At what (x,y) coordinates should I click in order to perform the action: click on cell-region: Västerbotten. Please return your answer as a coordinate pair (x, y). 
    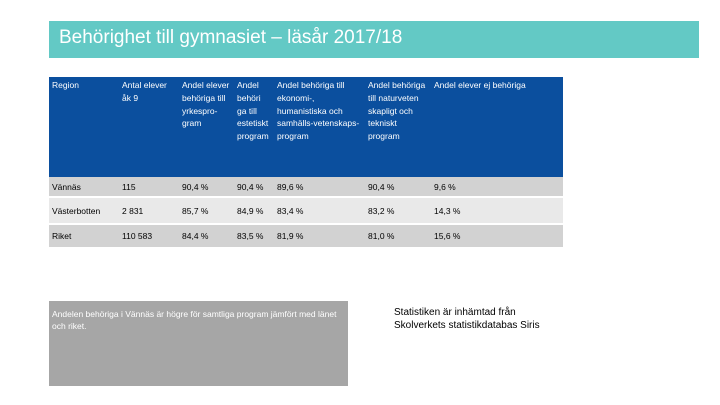
    Looking at the image, I should click on (84, 211).